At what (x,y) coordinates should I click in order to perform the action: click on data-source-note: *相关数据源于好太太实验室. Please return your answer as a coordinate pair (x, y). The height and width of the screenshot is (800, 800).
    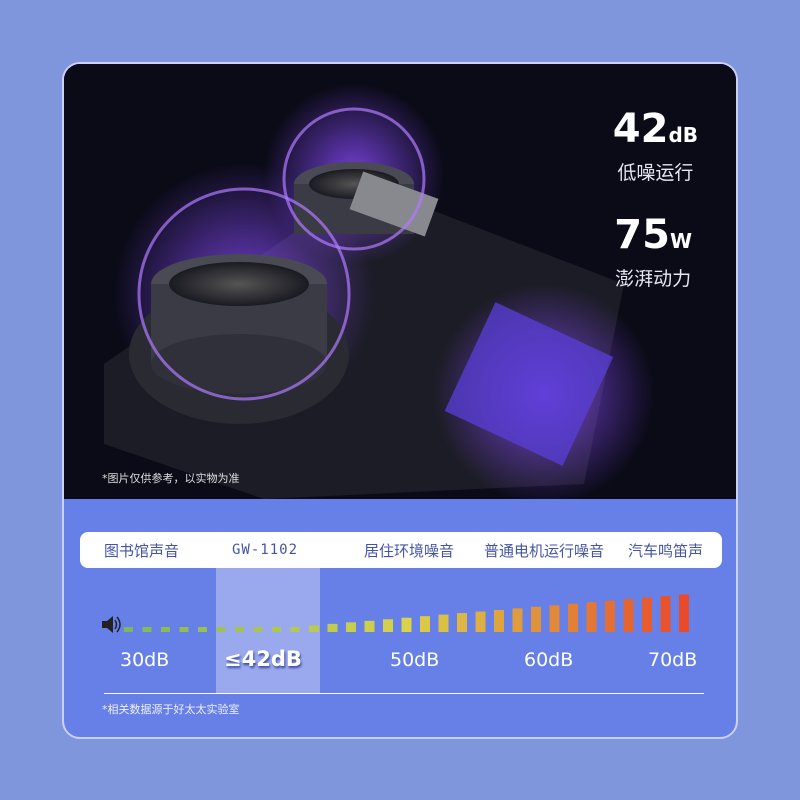
    Looking at the image, I should click on (171, 709).